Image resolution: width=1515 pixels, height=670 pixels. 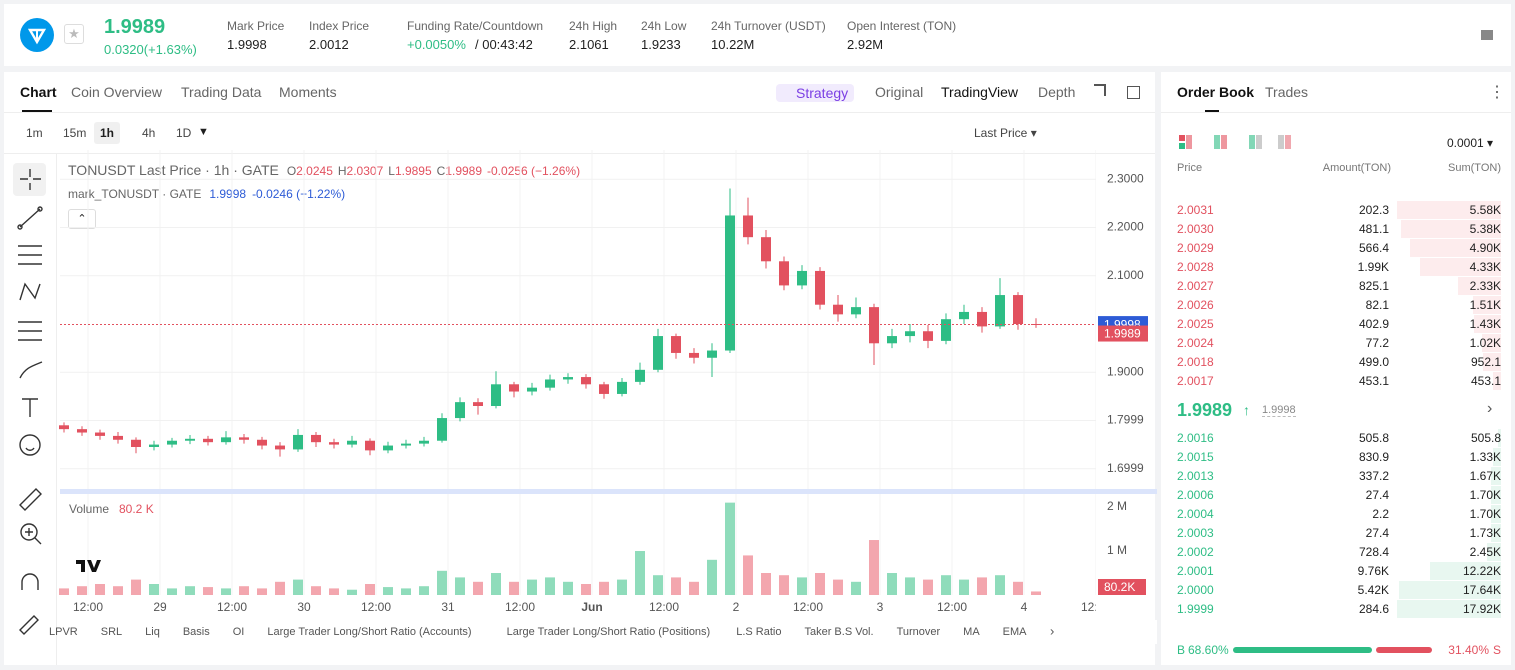 What do you see at coordinates (1195, 457) in the screenshot?
I see `ask-price: 2.0015` at bounding box center [1195, 457].